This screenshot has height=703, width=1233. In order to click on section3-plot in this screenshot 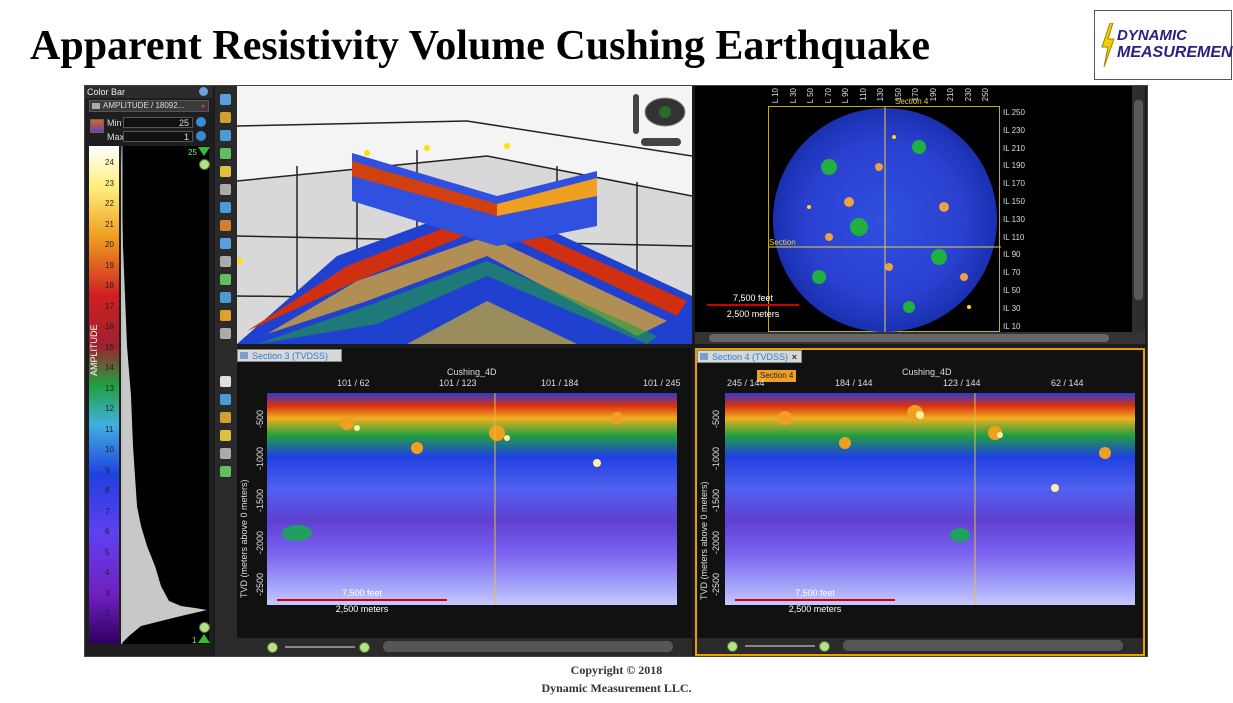, I will do `click(472, 499)`.